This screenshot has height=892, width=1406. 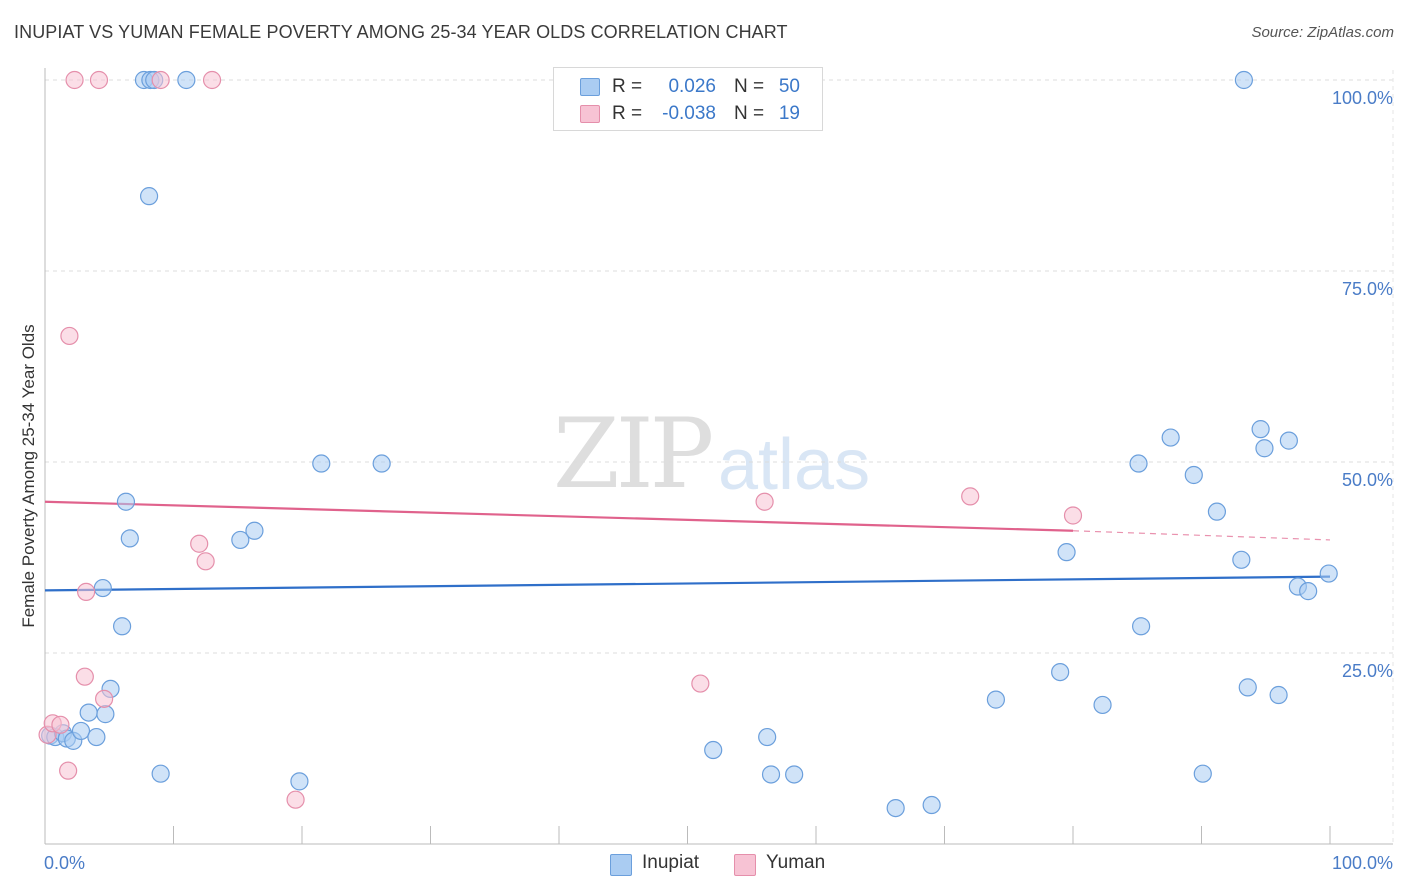 What do you see at coordinates (1362, 863) in the screenshot?
I see `x-tick-label-100: 100.0%` at bounding box center [1362, 863].